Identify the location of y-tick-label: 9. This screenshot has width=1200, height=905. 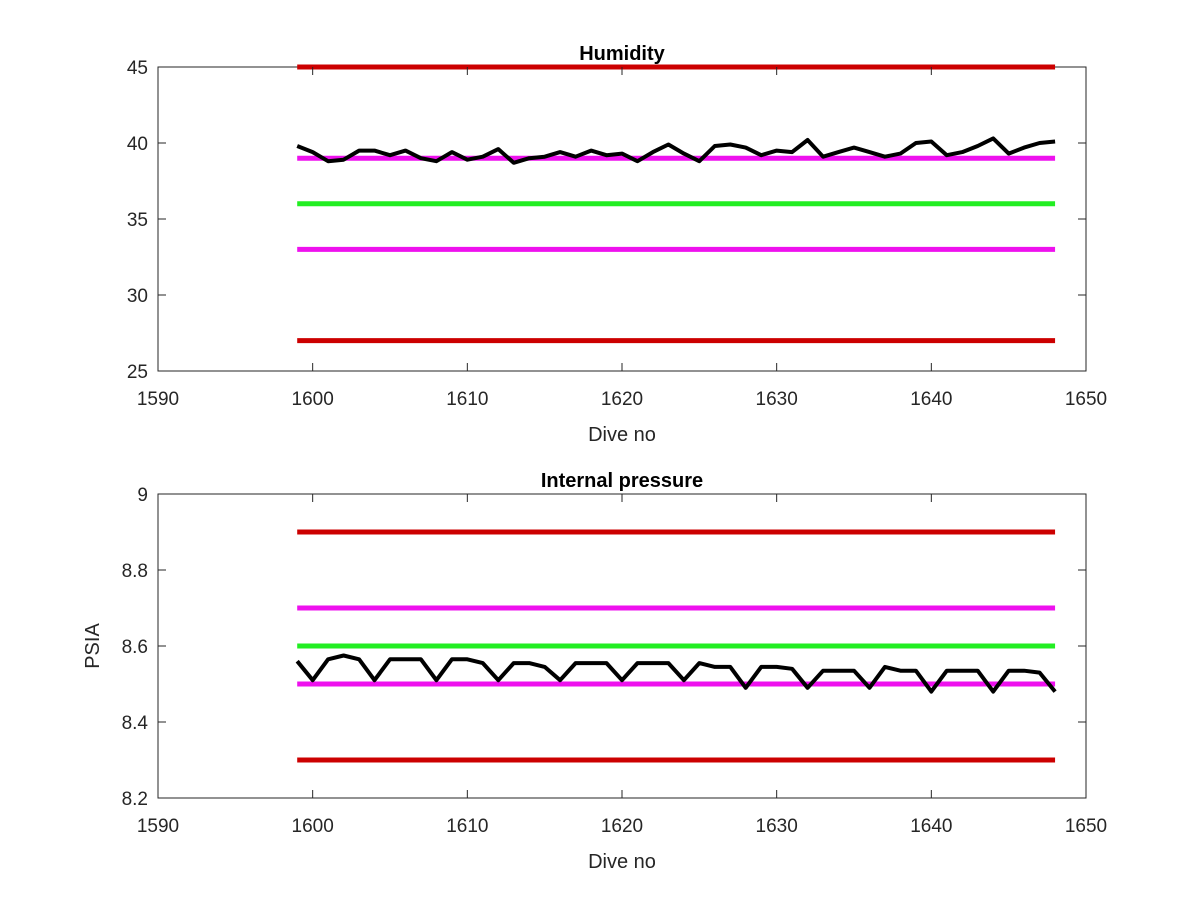
(142, 495).